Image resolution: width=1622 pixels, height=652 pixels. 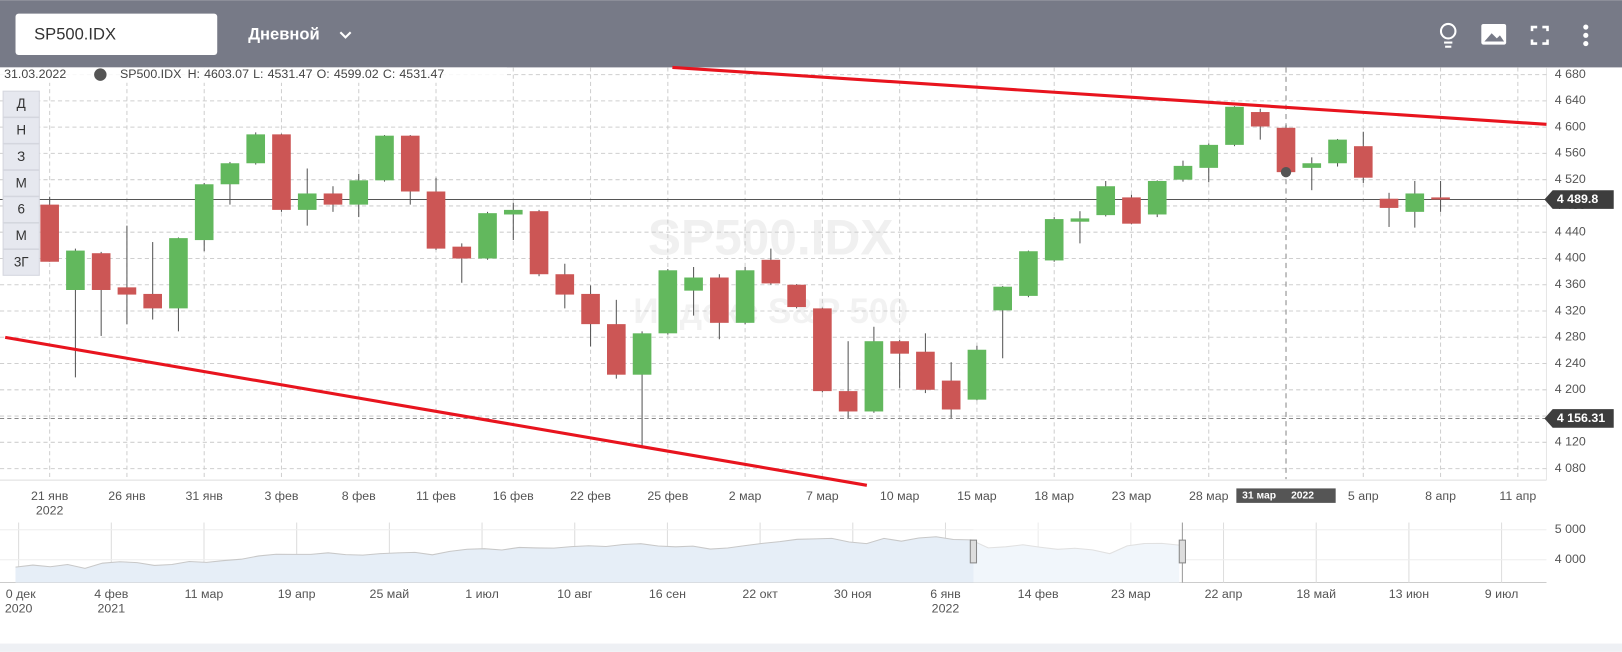 What do you see at coordinates (822, 496) in the screenshot?
I see `x-tick-label: 7 мар` at bounding box center [822, 496].